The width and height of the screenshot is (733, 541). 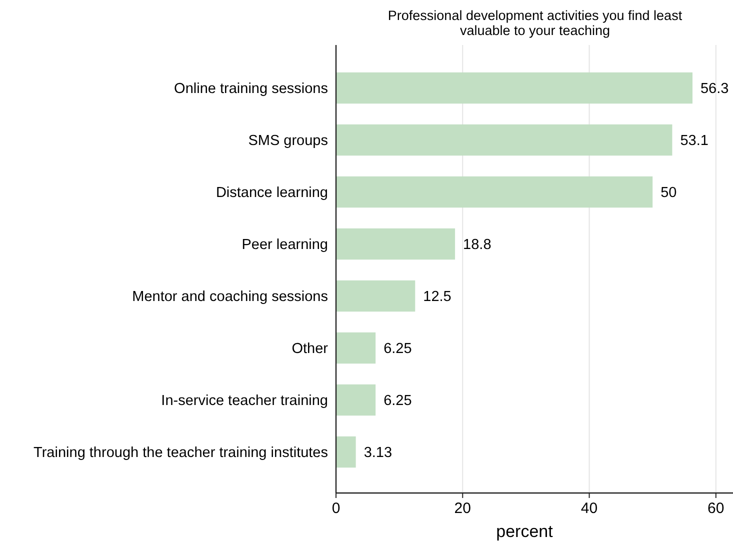 What do you see at coordinates (181, 453) in the screenshot?
I see `y-tick-label: Training through the teacher training institutes` at bounding box center [181, 453].